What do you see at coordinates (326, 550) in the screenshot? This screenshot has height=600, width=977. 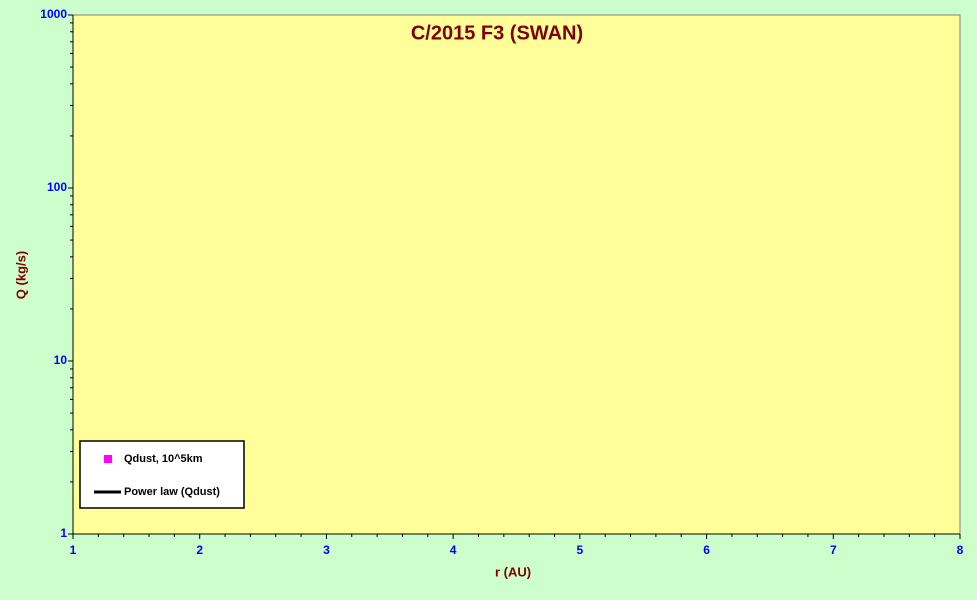 I see `x-tick-label: 3` at bounding box center [326, 550].